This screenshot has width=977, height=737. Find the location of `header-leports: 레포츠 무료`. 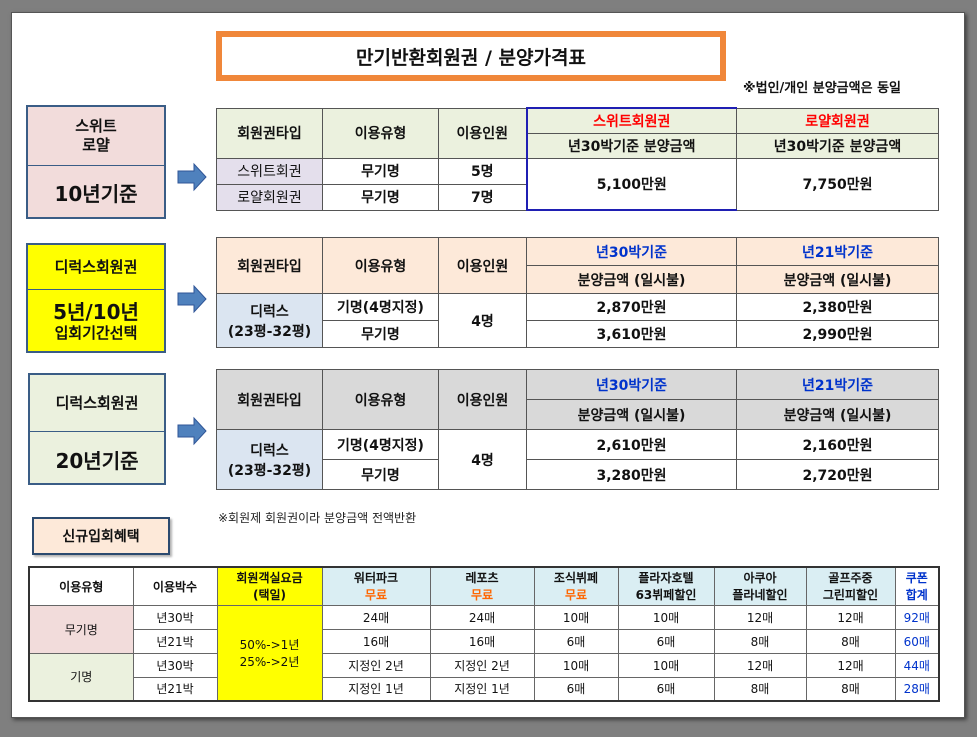

header-leports: 레포츠 무료 is located at coordinates (482, 586).